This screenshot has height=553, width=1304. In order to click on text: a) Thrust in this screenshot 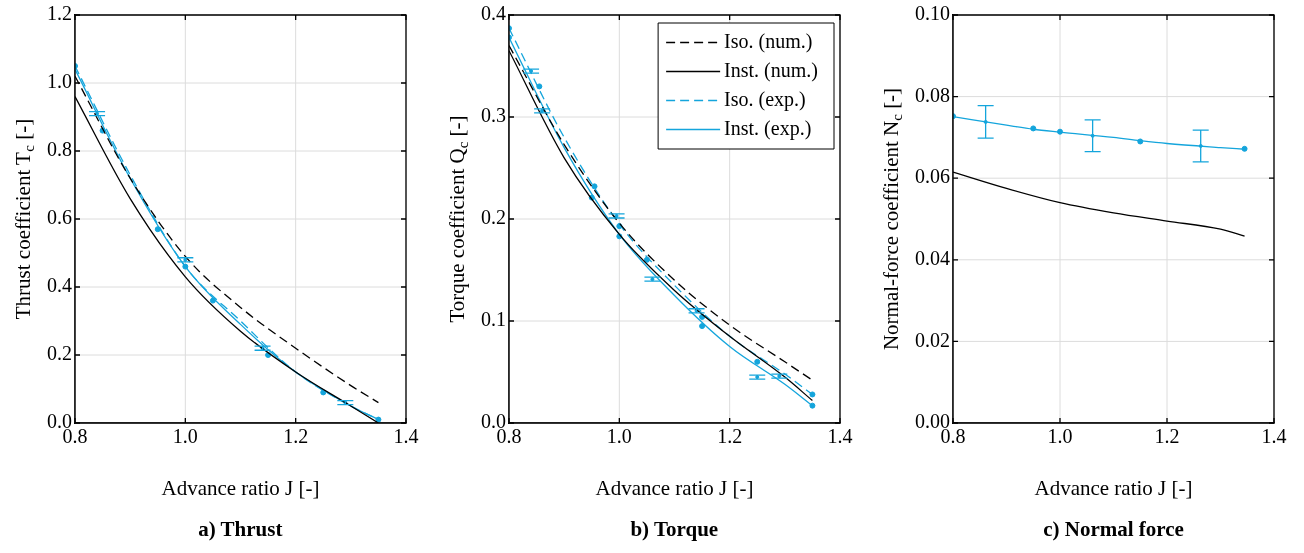, I will do `click(240, 529)`.